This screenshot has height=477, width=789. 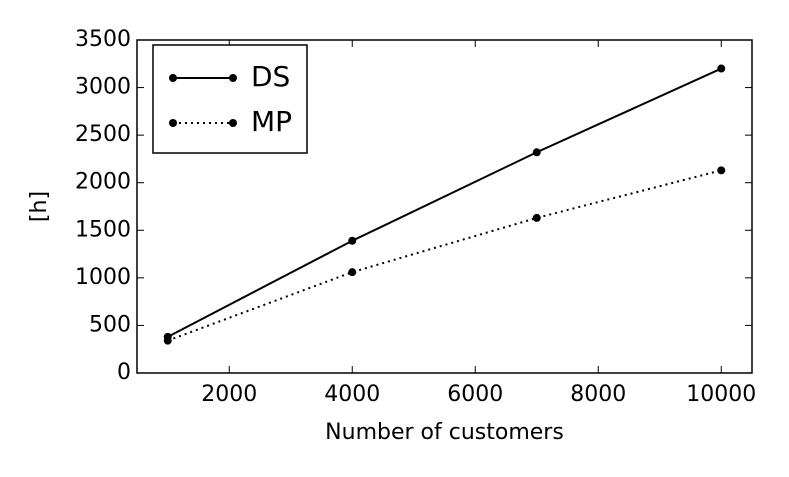 I want to click on y-tick-label: 500, so click(x=110, y=324).